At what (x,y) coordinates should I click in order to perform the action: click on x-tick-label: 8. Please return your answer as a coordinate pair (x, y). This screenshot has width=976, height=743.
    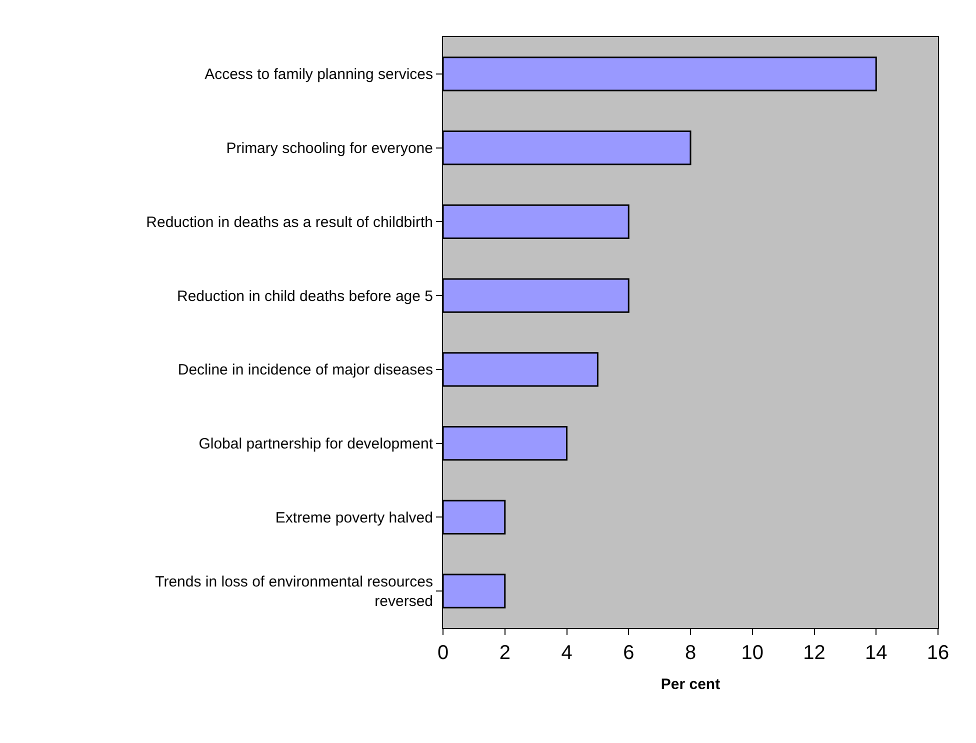
    Looking at the image, I should click on (690, 653).